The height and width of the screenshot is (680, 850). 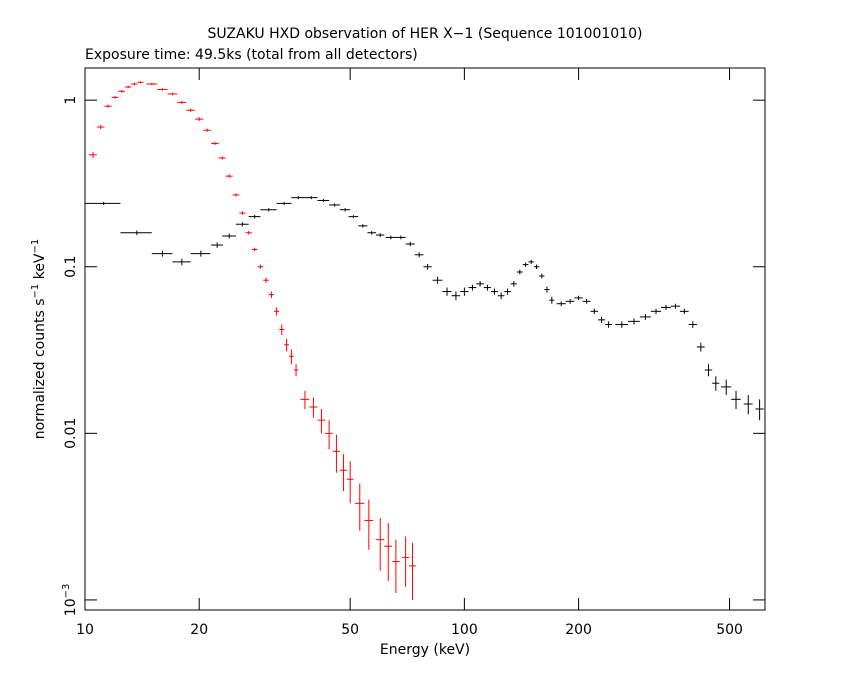 I want to click on y-tick-label-sup: −3, so click(x=66, y=591).